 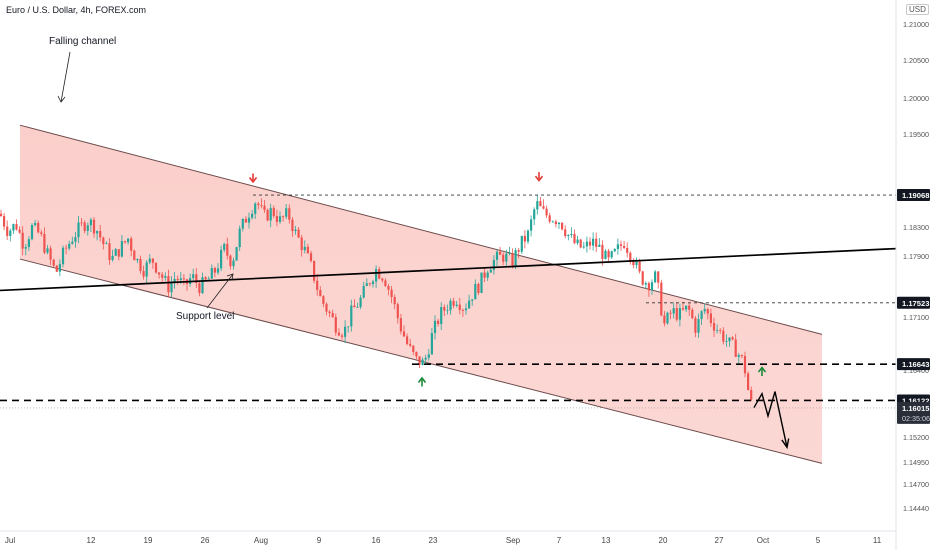 What do you see at coordinates (917, 9) in the screenshot?
I see `currency-badge: USD` at bounding box center [917, 9].